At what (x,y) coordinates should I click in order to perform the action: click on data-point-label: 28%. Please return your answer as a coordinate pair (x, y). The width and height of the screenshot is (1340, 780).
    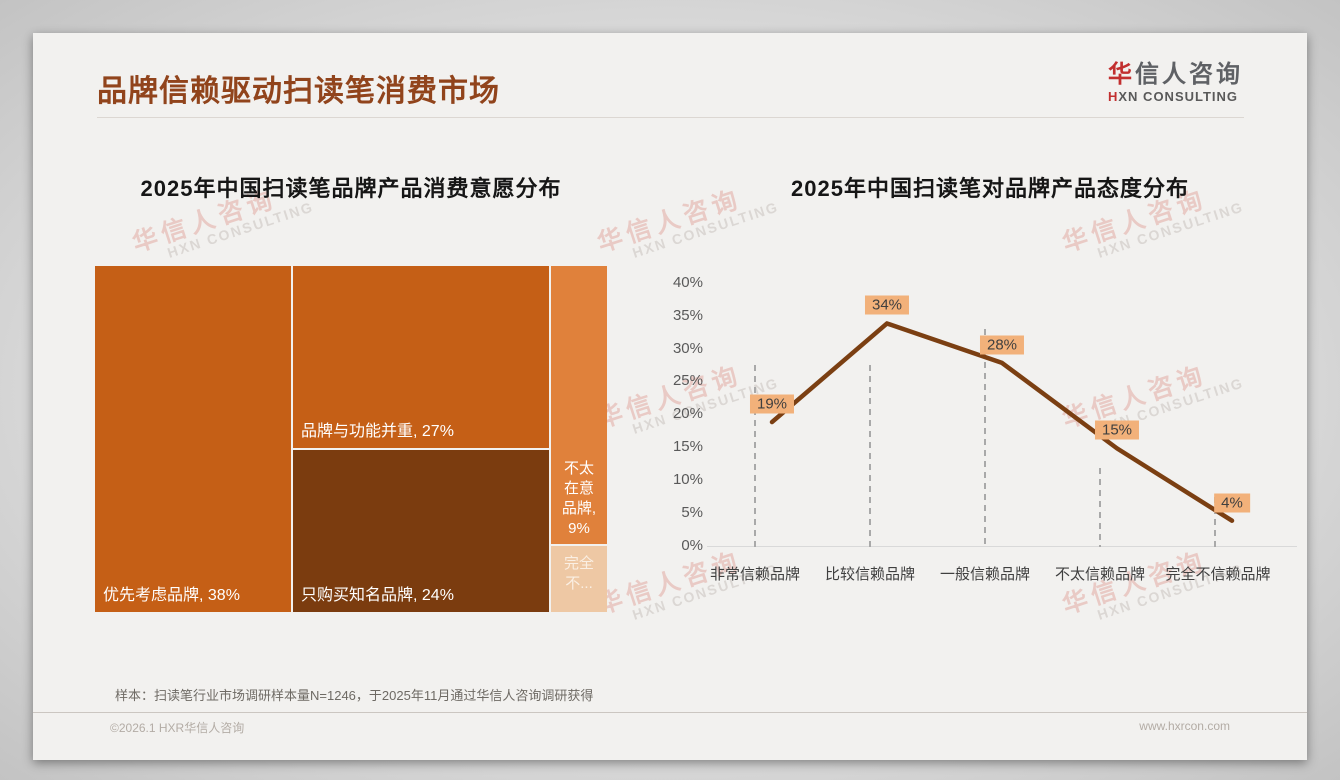
    Looking at the image, I should click on (1002, 345).